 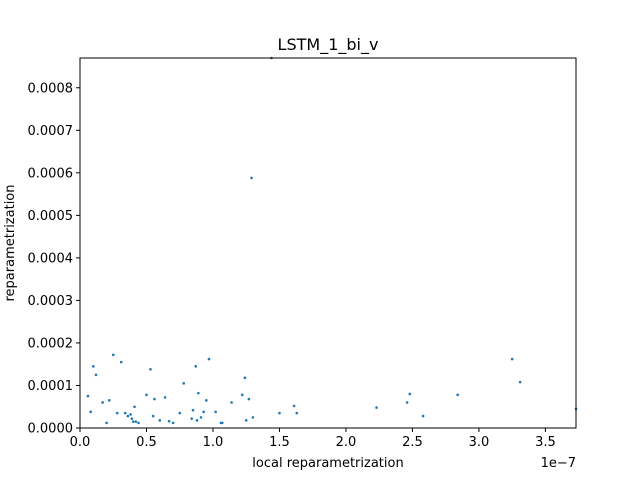 What do you see at coordinates (51, 173) in the screenshot?
I see `y-tick-label: 0.0006` at bounding box center [51, 173].